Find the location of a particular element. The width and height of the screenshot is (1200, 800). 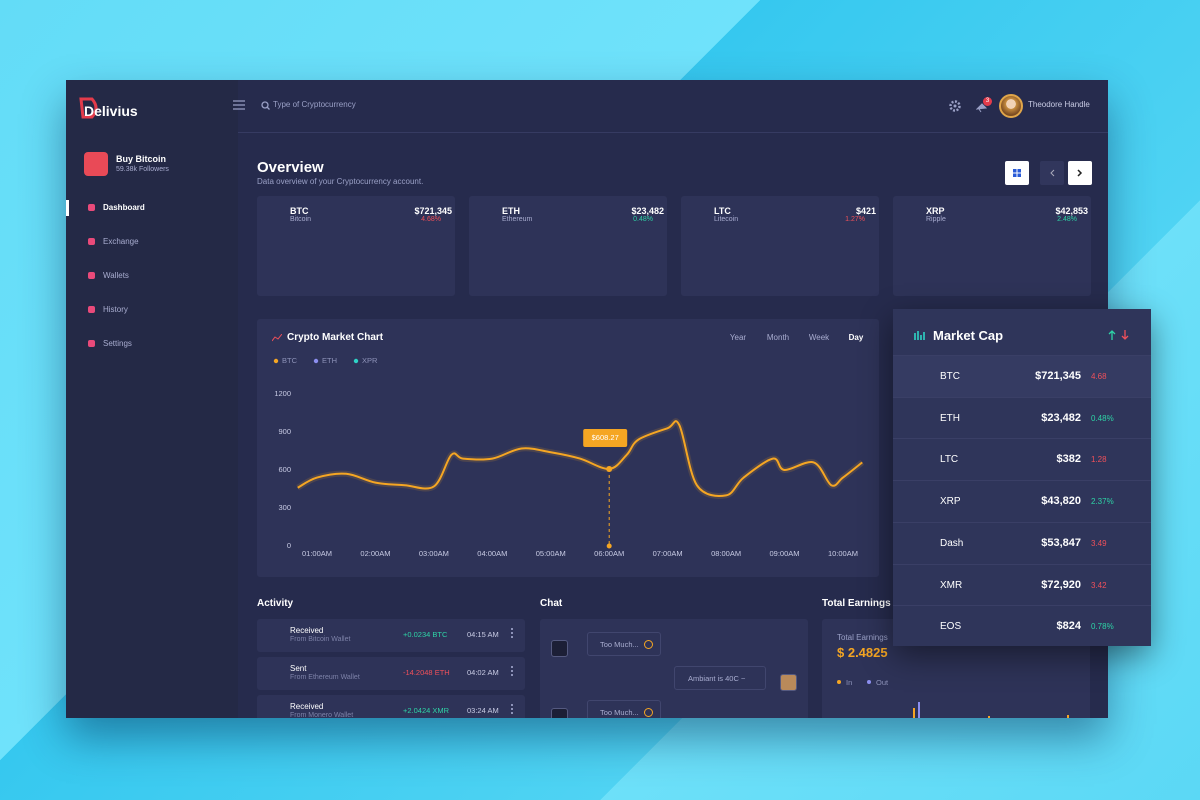

notification-button is located at coordinates (982, 107).